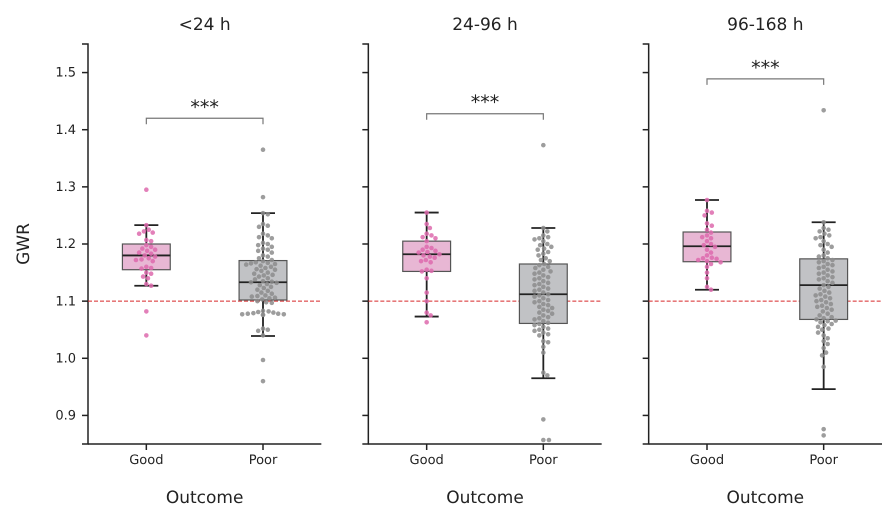 This screenshot has width=885, height=508. Describe the element at coordinates (65, 244) in the screenshot. I see `y-tick-label: 1.2` at that location.